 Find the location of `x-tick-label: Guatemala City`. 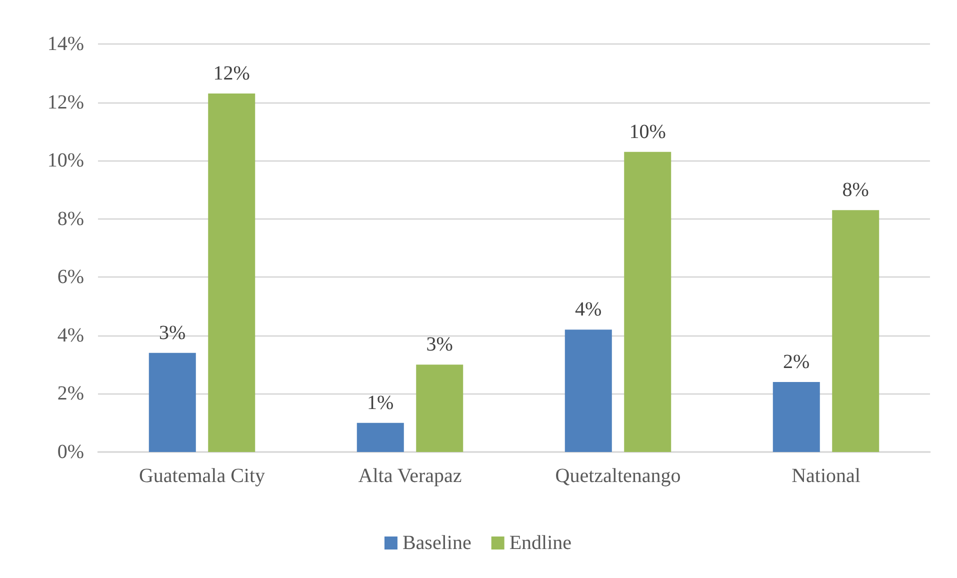

x-tick-label: Guatemala City is located at coordinates (202, 476).